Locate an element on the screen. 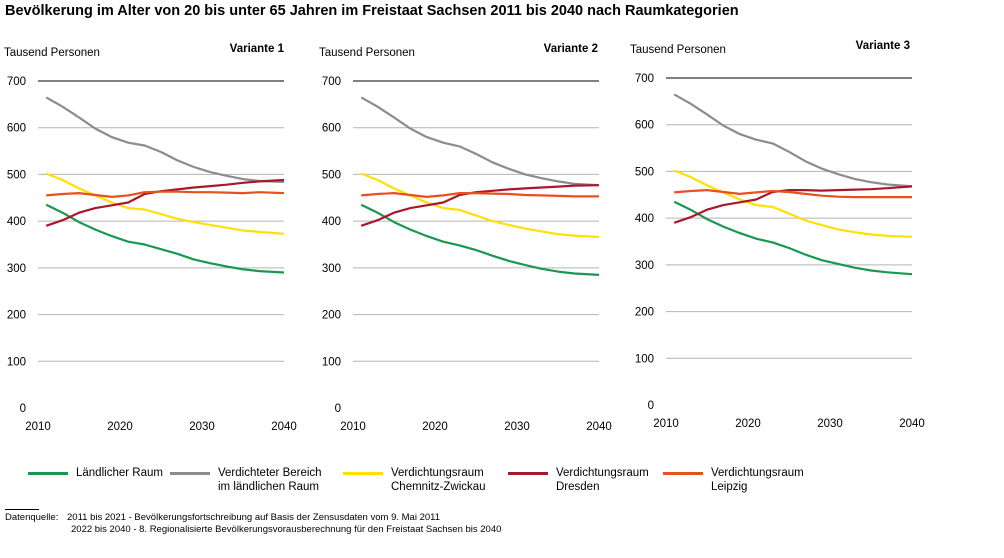  source-divider is located at coordinates (22, 509).